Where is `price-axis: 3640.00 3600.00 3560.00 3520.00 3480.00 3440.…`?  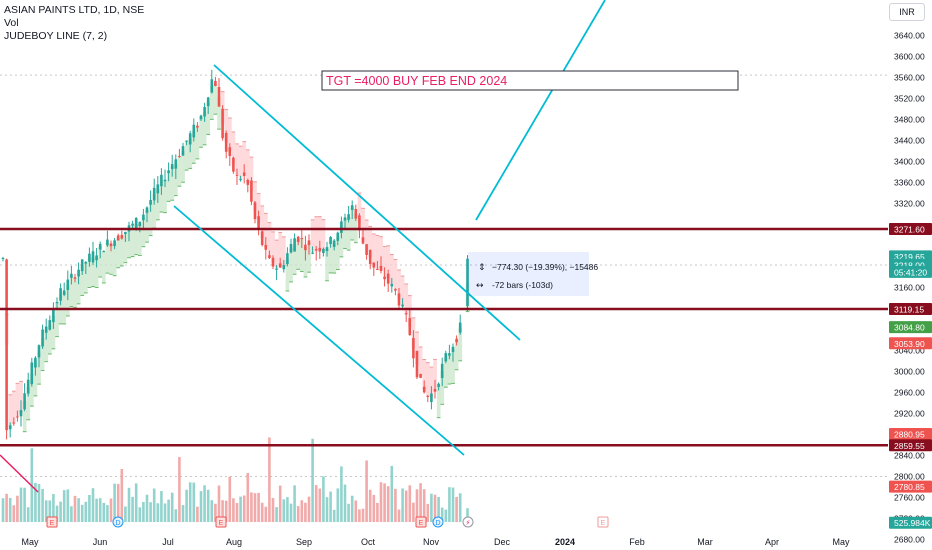
price-axis: 3640.00 3600.00 3560.00 3520.00 3480.00 3440.… is located at coordinates (910, 275).